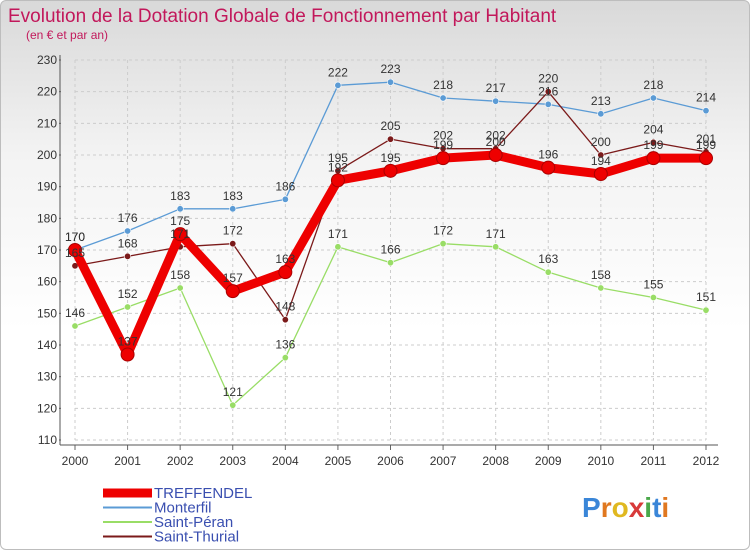  I want to click on x-tick-label: 2012, so click(706, 461).